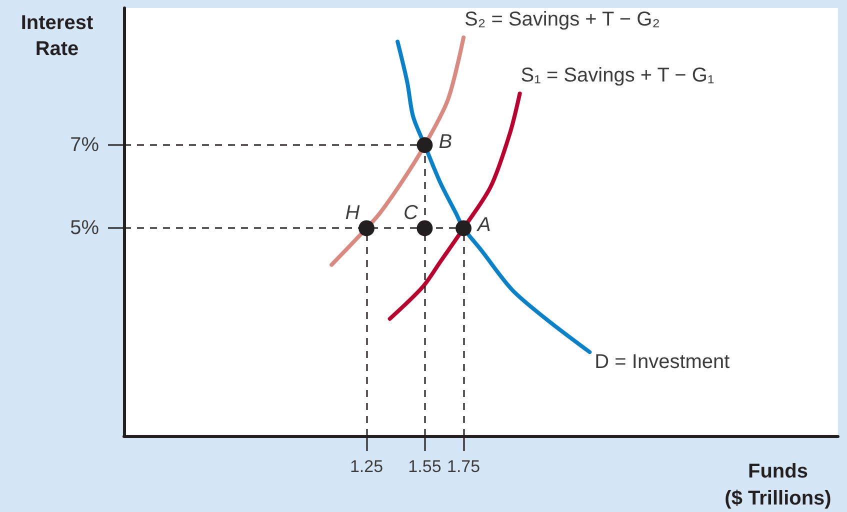 This screenshot has height=512, width=847. I want to click on x-tick-label: 1.25, so click(367, 466).